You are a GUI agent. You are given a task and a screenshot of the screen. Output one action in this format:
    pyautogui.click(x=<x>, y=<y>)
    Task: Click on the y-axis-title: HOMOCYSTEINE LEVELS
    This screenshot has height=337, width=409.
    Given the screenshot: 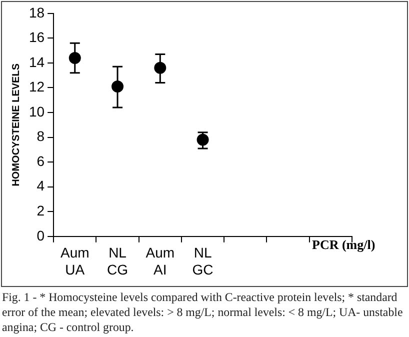 What is the action you would take?
    pyautogui.click(x=16, y=124)
    